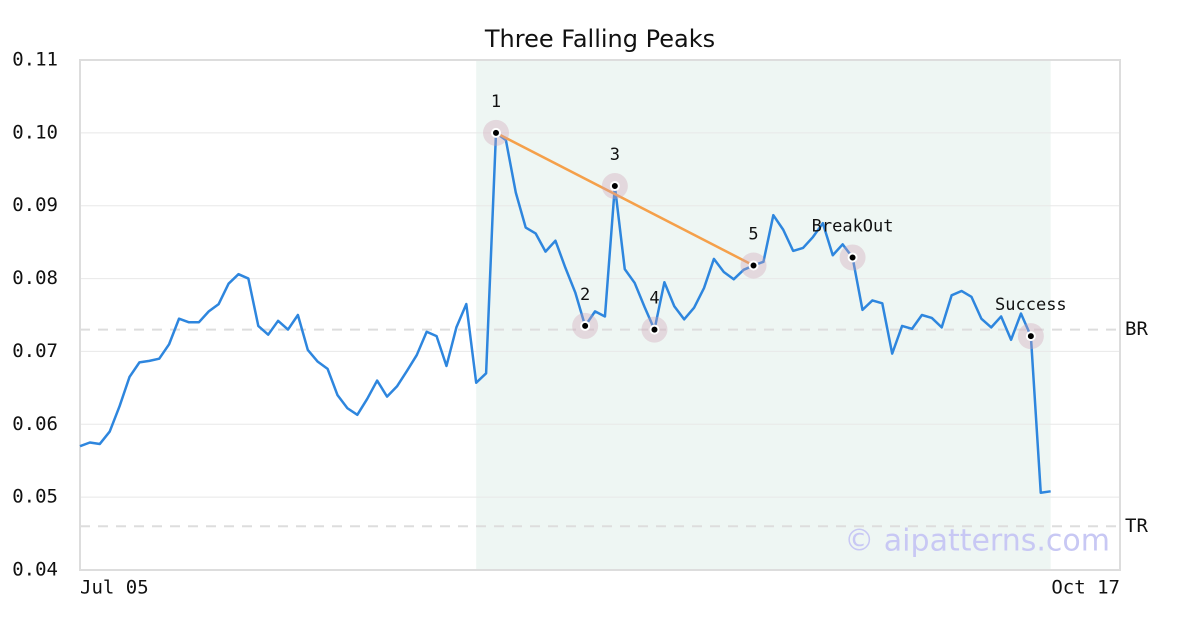 This screenshot has width=1200, height=630. Describe the element at coordinates (615, 155) in the screenshot. I see `annotation-label: 3` at that location.